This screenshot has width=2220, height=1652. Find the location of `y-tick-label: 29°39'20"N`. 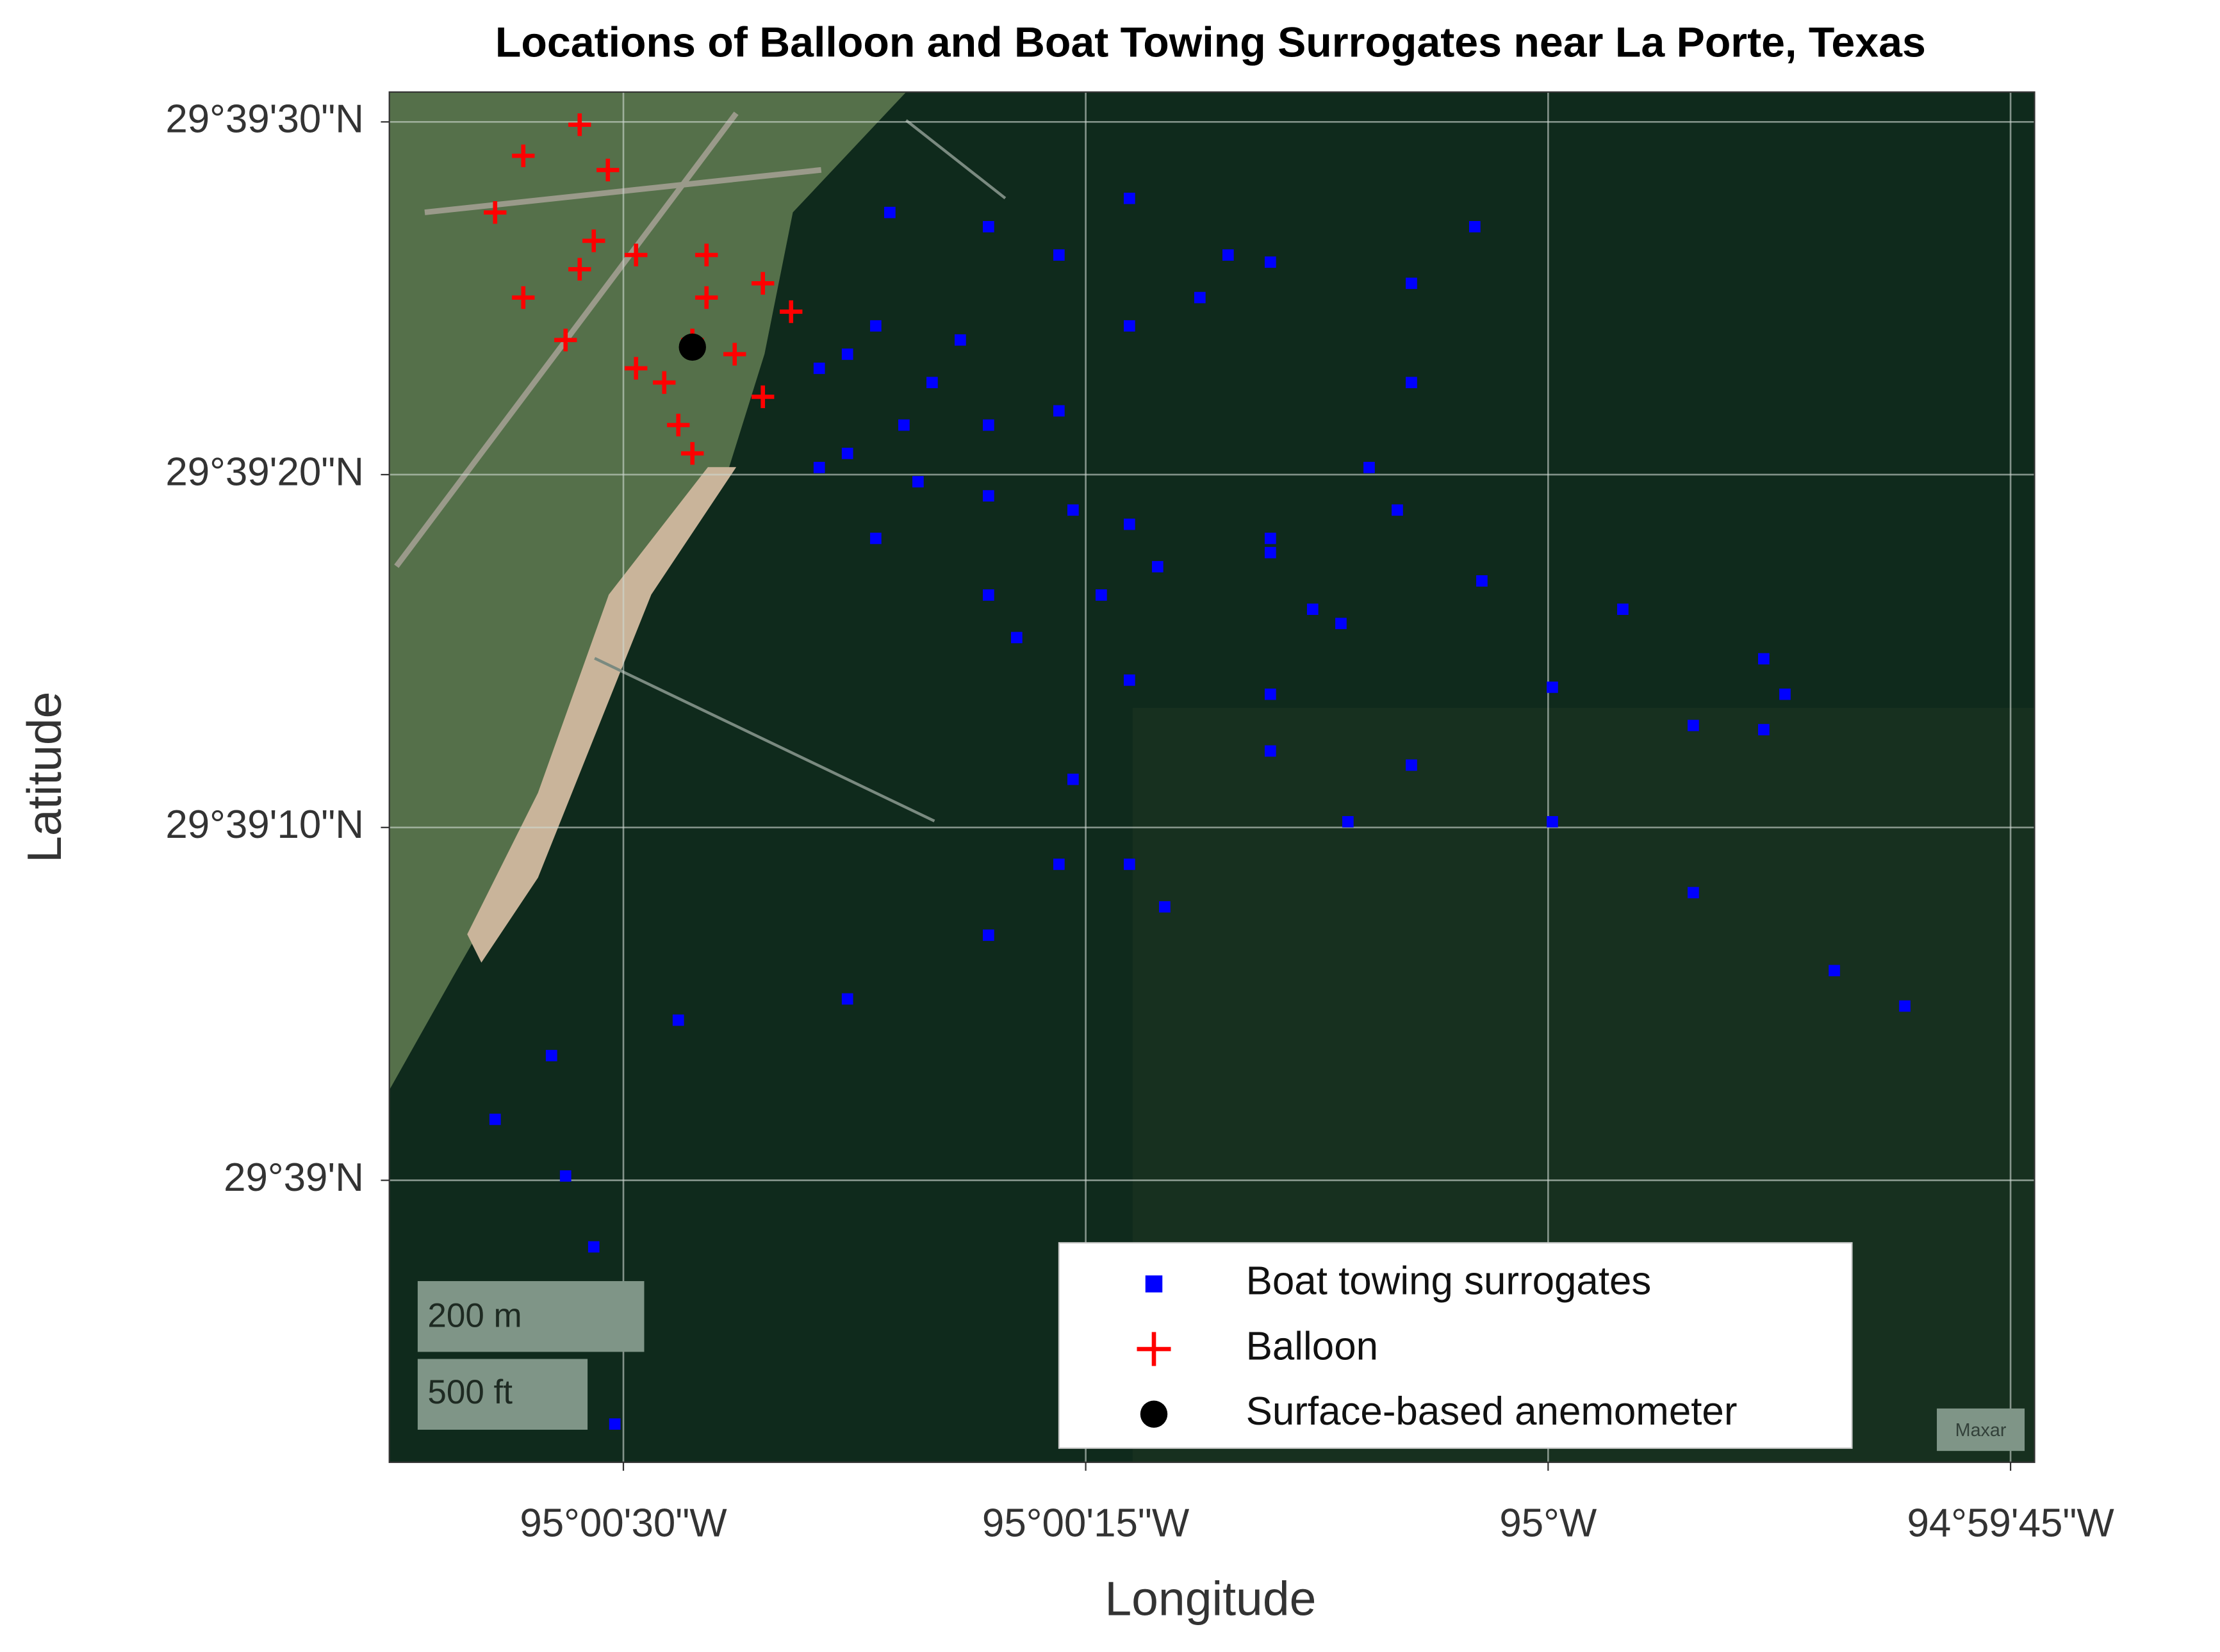

y-tick-label: 29°39'20"N is located at coordinates (264, 472).